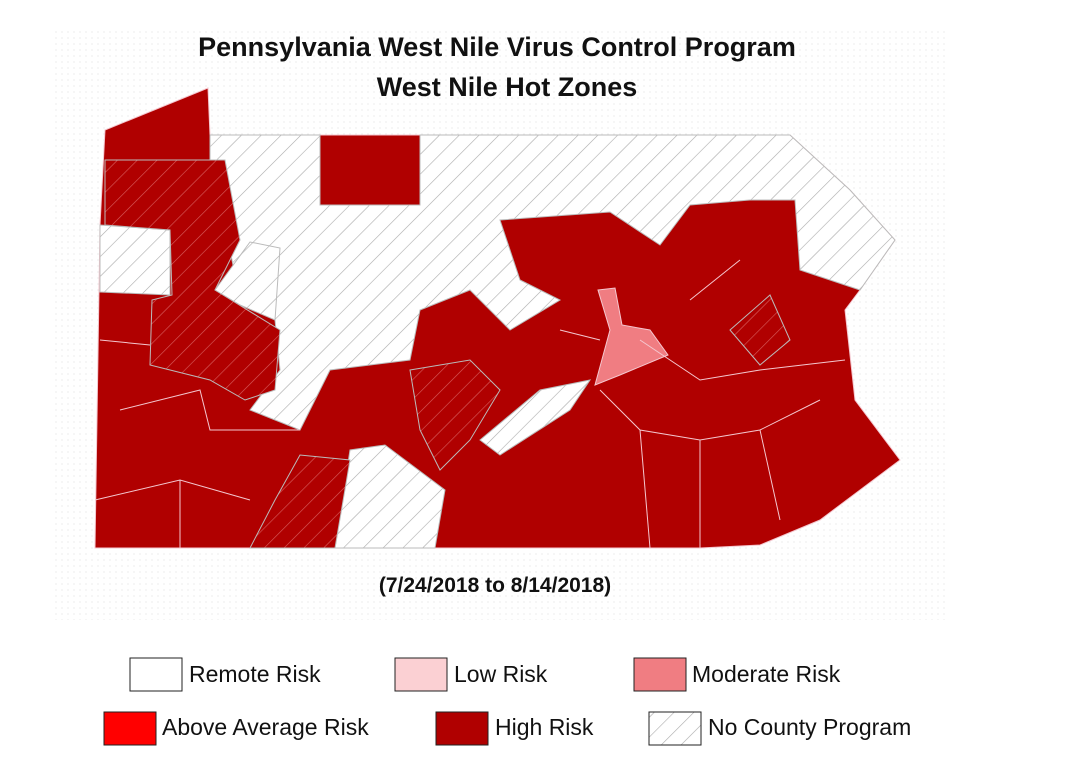 This screenshot has width=1074, height=774. Describe the element at coordinates (192, 280) in the screenshot. I see `nw-hatched-red` at that location.